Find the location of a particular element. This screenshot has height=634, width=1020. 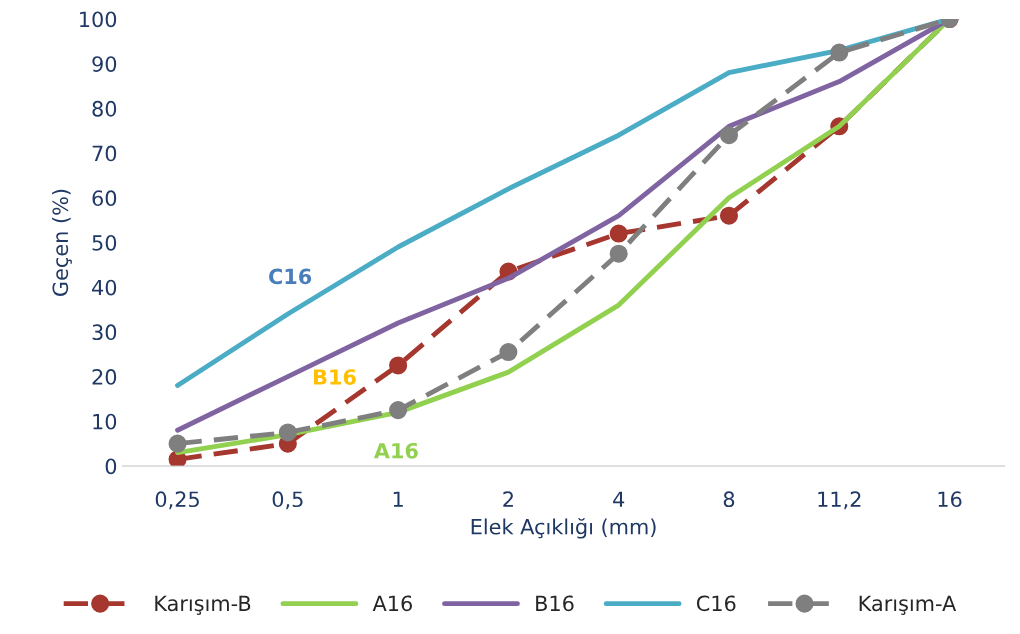

x-tick-label: 11,2 is located at coordinates (839, 500).